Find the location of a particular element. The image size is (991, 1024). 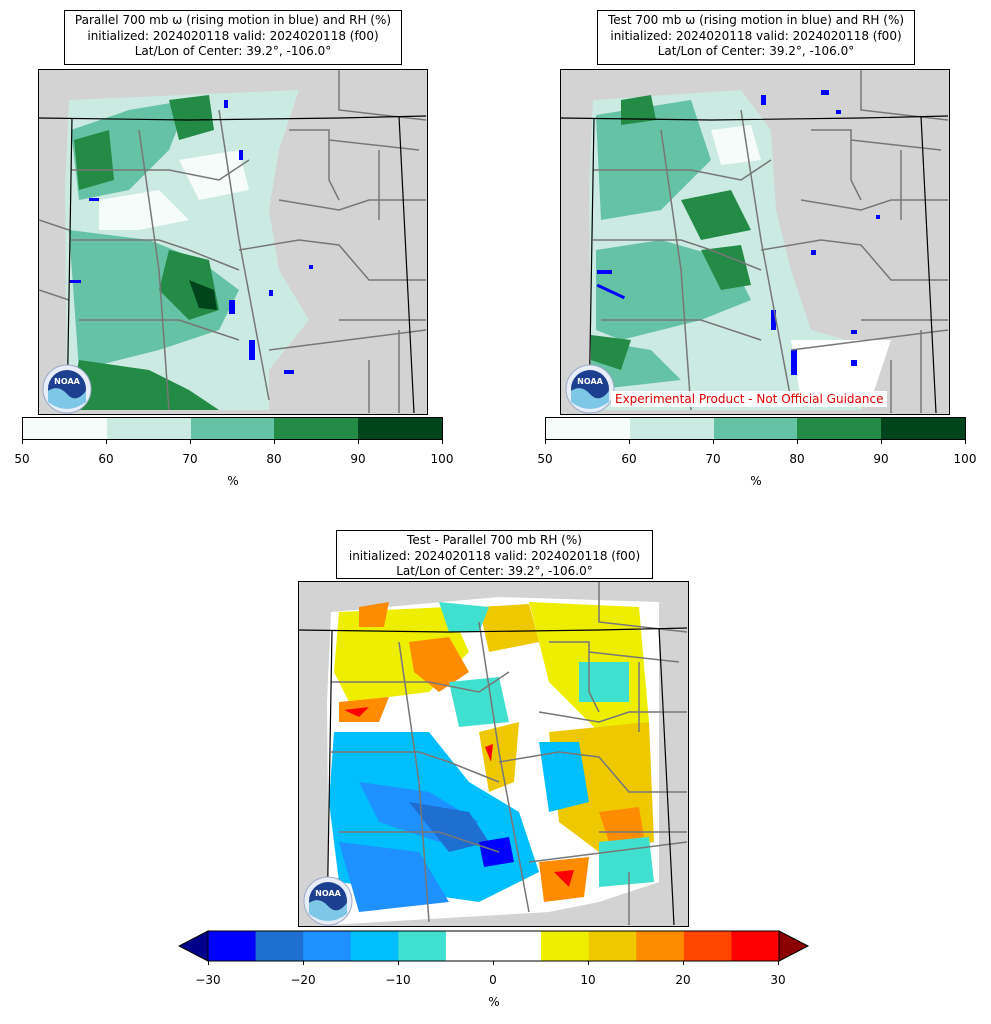

test-noaa-logo-text: NOAA is located at coordinates (590, 381).